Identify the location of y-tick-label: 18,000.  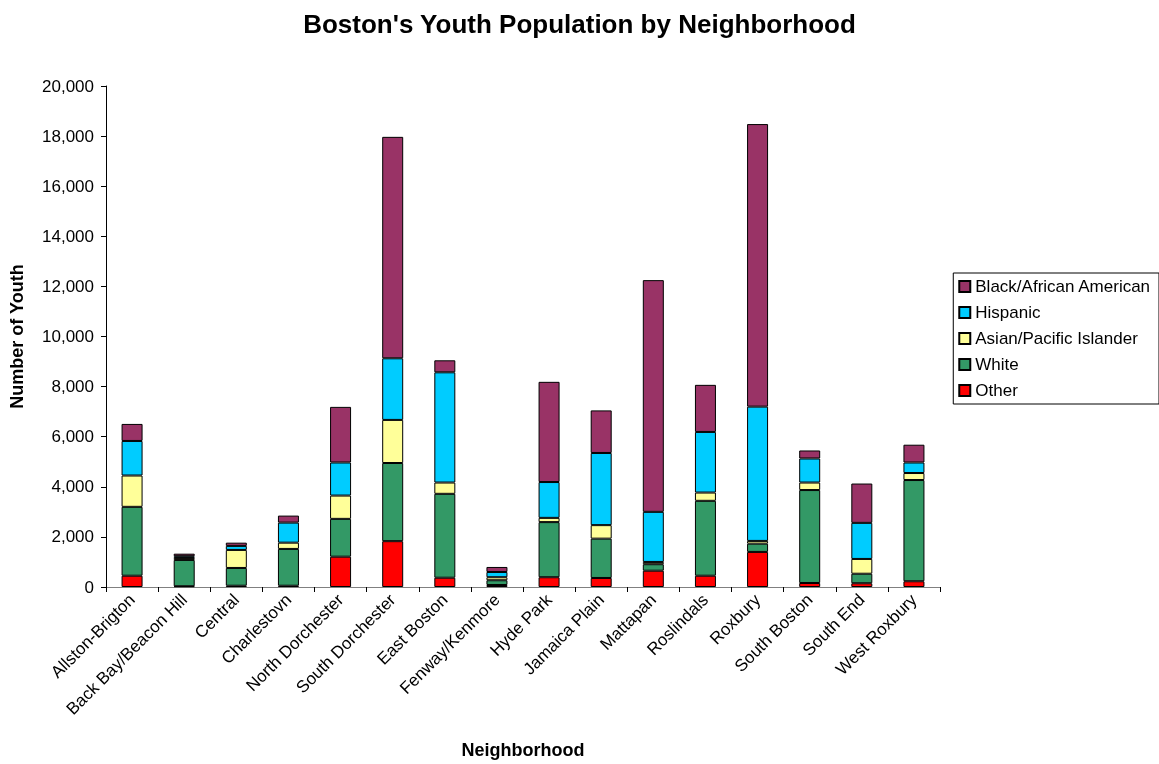
(68, 136).